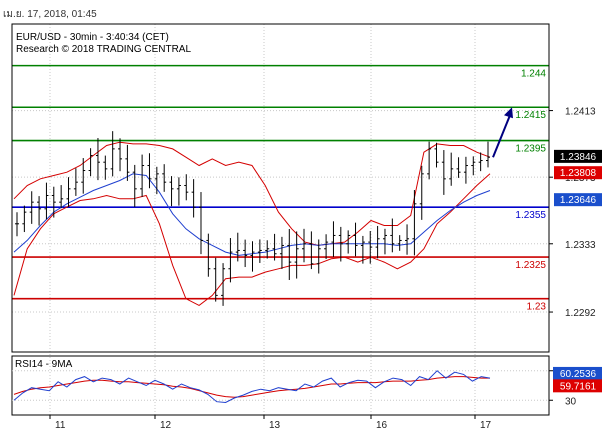 The height and width of the screenshot is (437, 607). I want to click on chart-subtitle: Research © 2018 TRADING CENTRAL, so click(103, 49).